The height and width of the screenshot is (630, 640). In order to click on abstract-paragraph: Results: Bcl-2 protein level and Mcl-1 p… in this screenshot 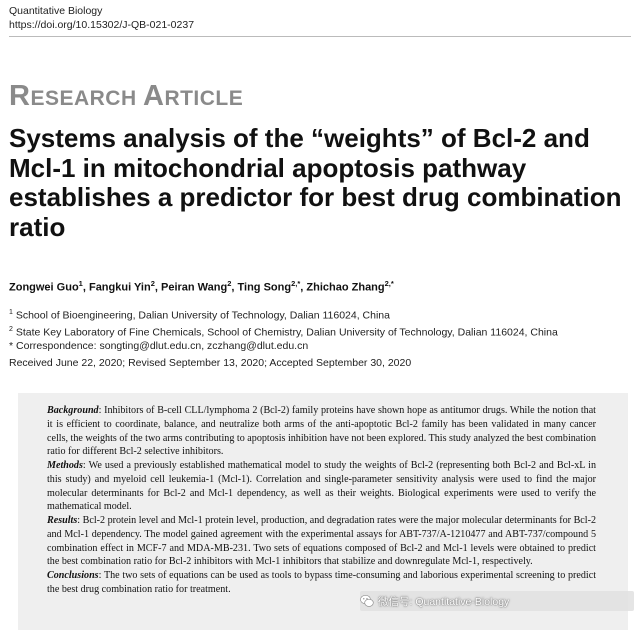, I will do `click(321, 541)`.